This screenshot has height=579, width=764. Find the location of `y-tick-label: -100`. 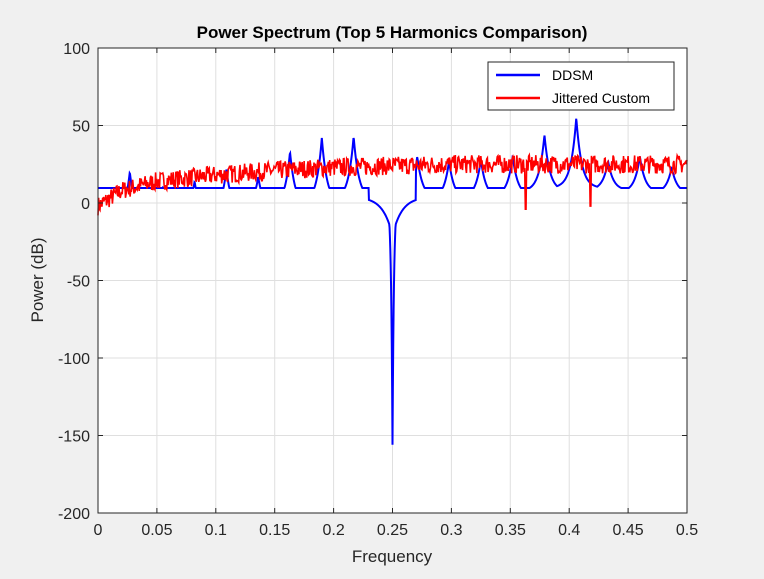

y-tick-label: -100 is located at coordinates (74, 359).